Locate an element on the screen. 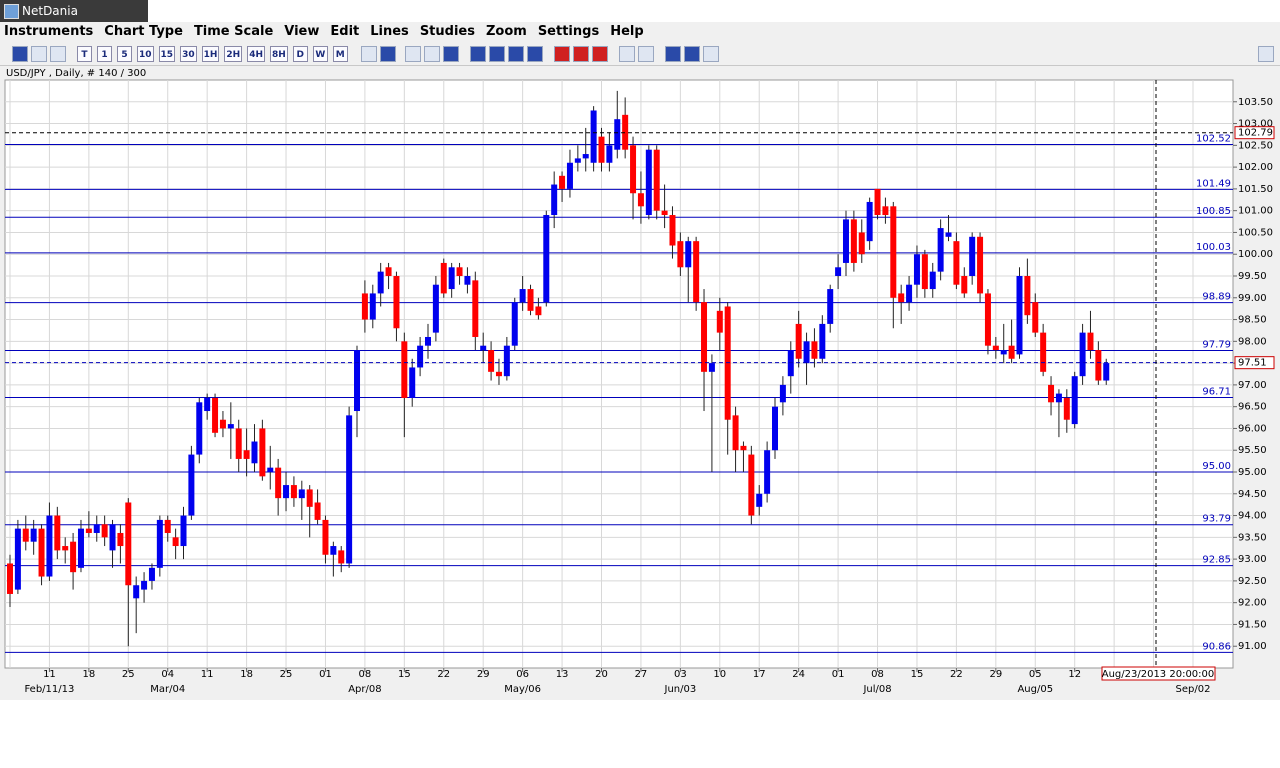 This screenshot has height=768, width=1280. x-tick-label: 05 is located at coordinates (1035, 674).